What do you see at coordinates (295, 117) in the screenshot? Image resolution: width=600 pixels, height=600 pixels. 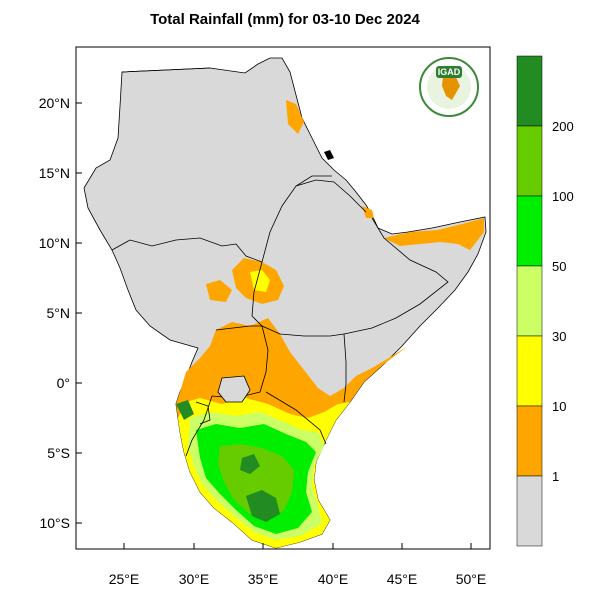 I see `rain-band-1-10-sudan-north` at bounding box center [295, 117].